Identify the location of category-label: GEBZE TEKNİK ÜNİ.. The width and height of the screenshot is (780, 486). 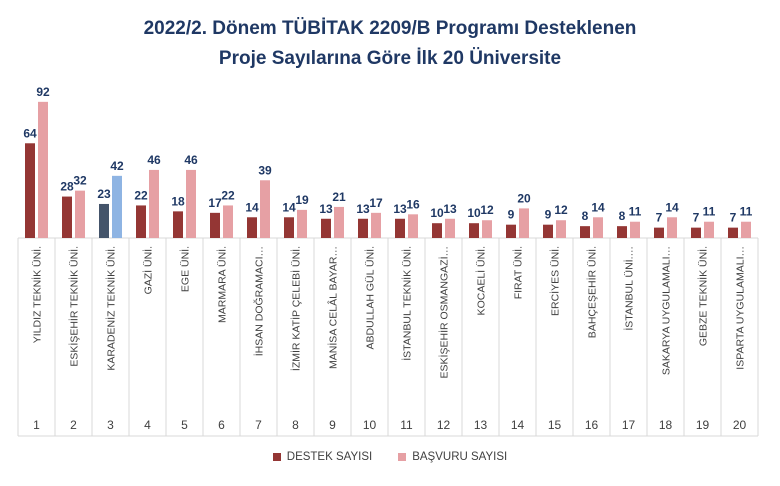
(703, 296).